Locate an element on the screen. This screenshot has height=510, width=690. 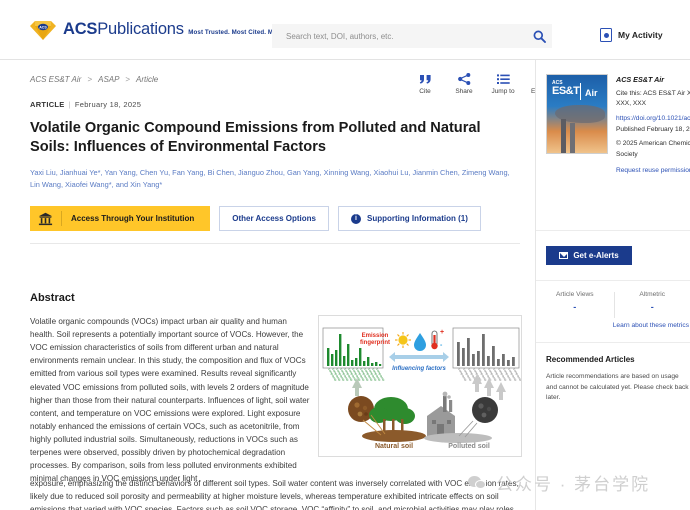
cite-button: Cite is located at coordinates (425, 83).